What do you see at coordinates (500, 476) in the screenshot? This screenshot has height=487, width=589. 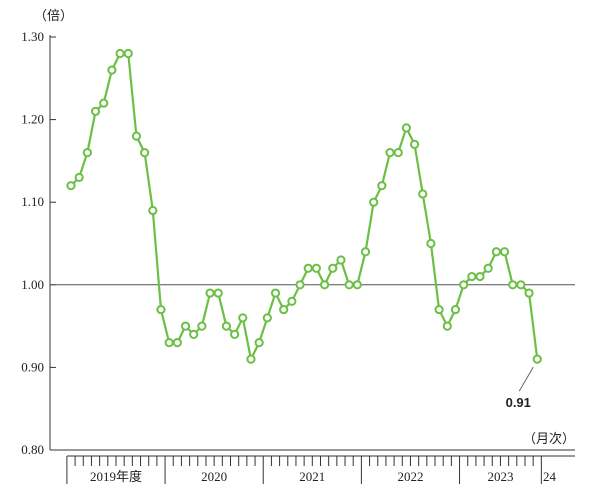 I see `year-label: 2023` at bounding box center [500, 476].